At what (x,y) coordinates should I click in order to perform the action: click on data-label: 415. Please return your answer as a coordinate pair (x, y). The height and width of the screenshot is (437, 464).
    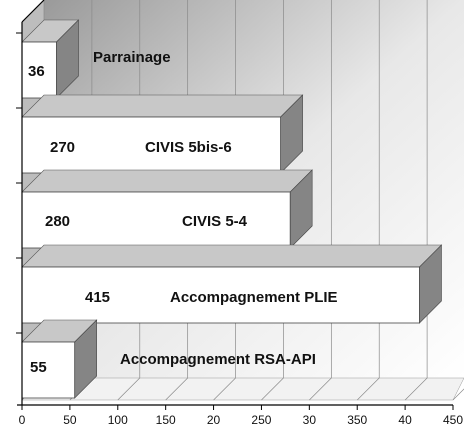
    Looking at the image, I should click on (97, 297).